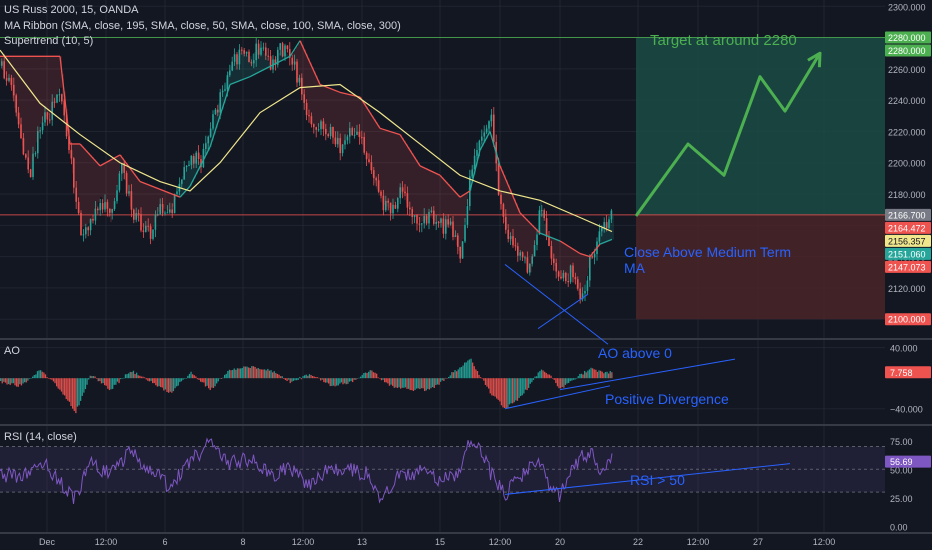 The height and width of the screenshot is (550, 932). What do you see at coordinates (71, 10) in the screenshot?
I see `legend-symbol: US Russ 2000, 15, OANDA` at bounding box center [71, 10].